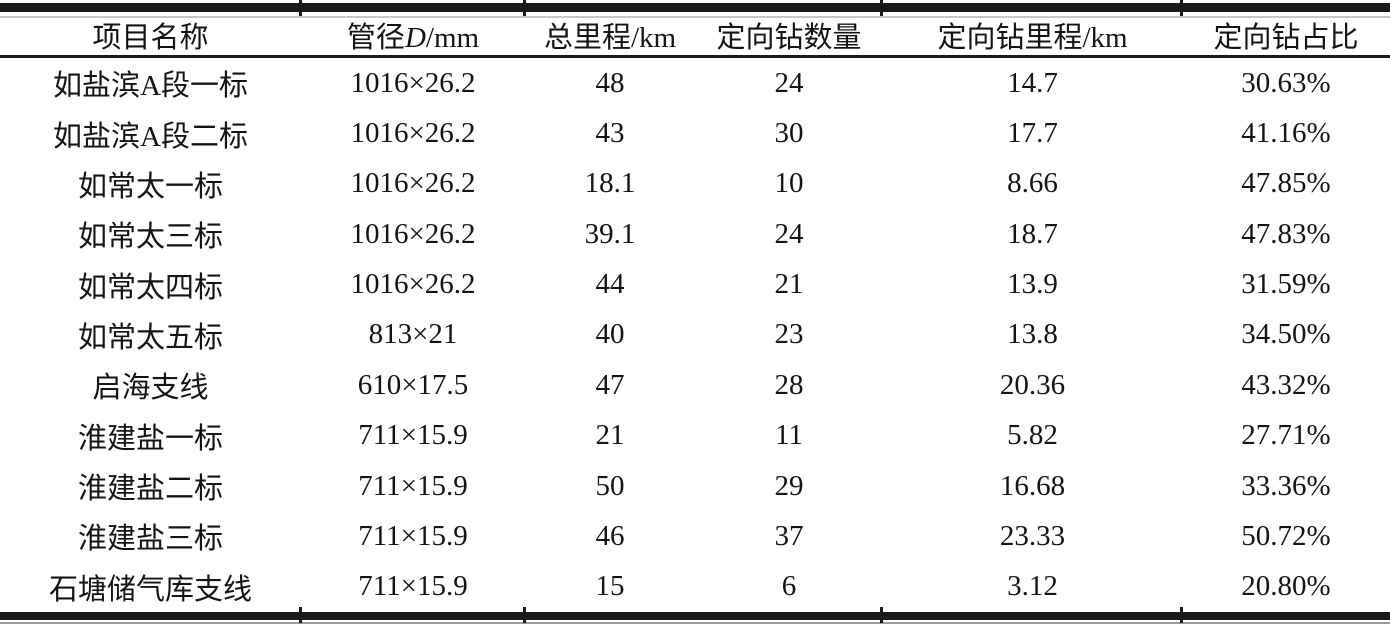 This screenshot has width=1390, height=624. What do you see at coordinates (610, 586) in the screenshot?
I see `table-cell: 15` at bounding box center [610, 586].